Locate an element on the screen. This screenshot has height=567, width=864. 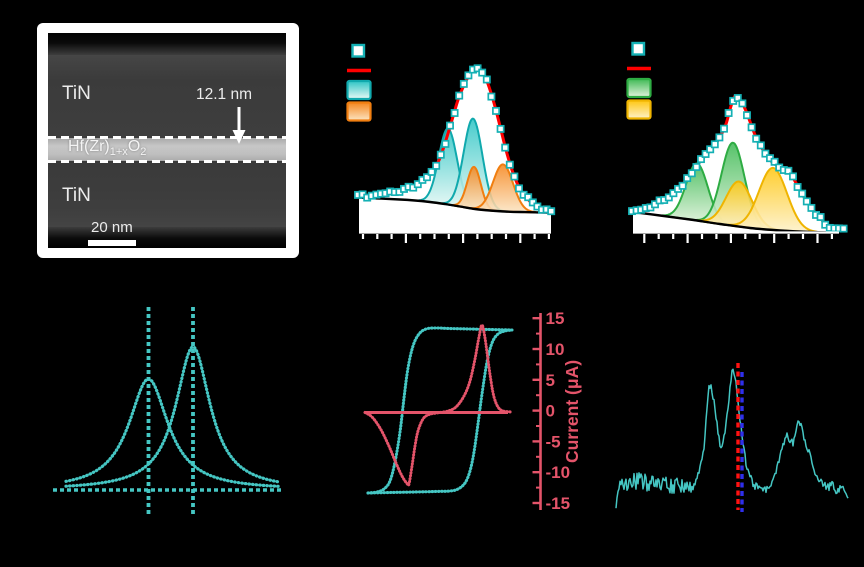
film-formula-label: Hf(Zr)1+xO2 is located at coordinates (107, 148).